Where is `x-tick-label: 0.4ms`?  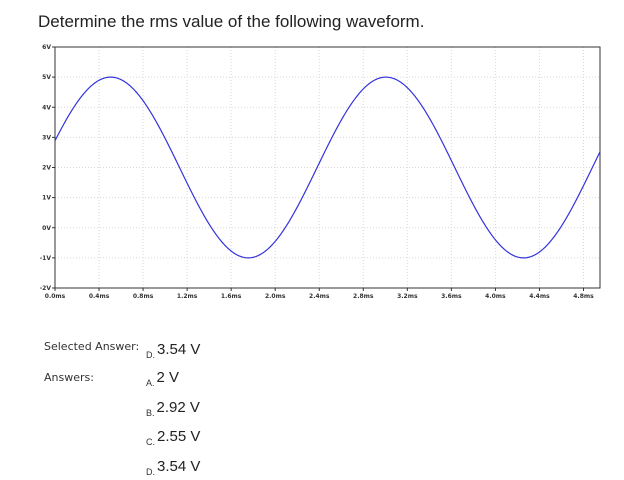
x-tick-label: 0.4ms is located at coordinates (99, 296).